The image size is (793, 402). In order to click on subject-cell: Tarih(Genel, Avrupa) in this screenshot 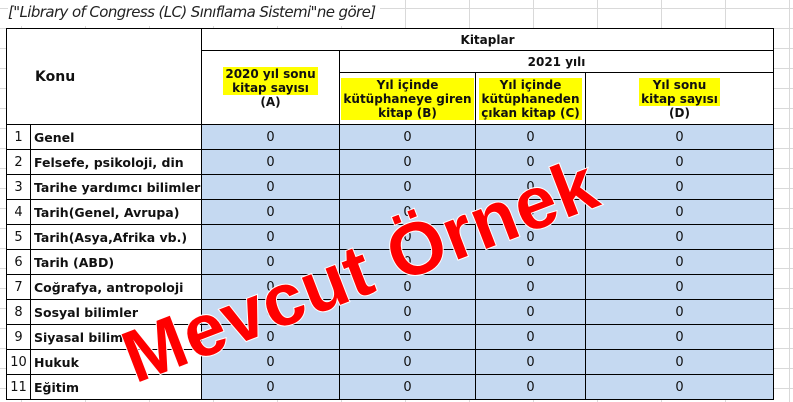, I will do `click(116, 212)`.